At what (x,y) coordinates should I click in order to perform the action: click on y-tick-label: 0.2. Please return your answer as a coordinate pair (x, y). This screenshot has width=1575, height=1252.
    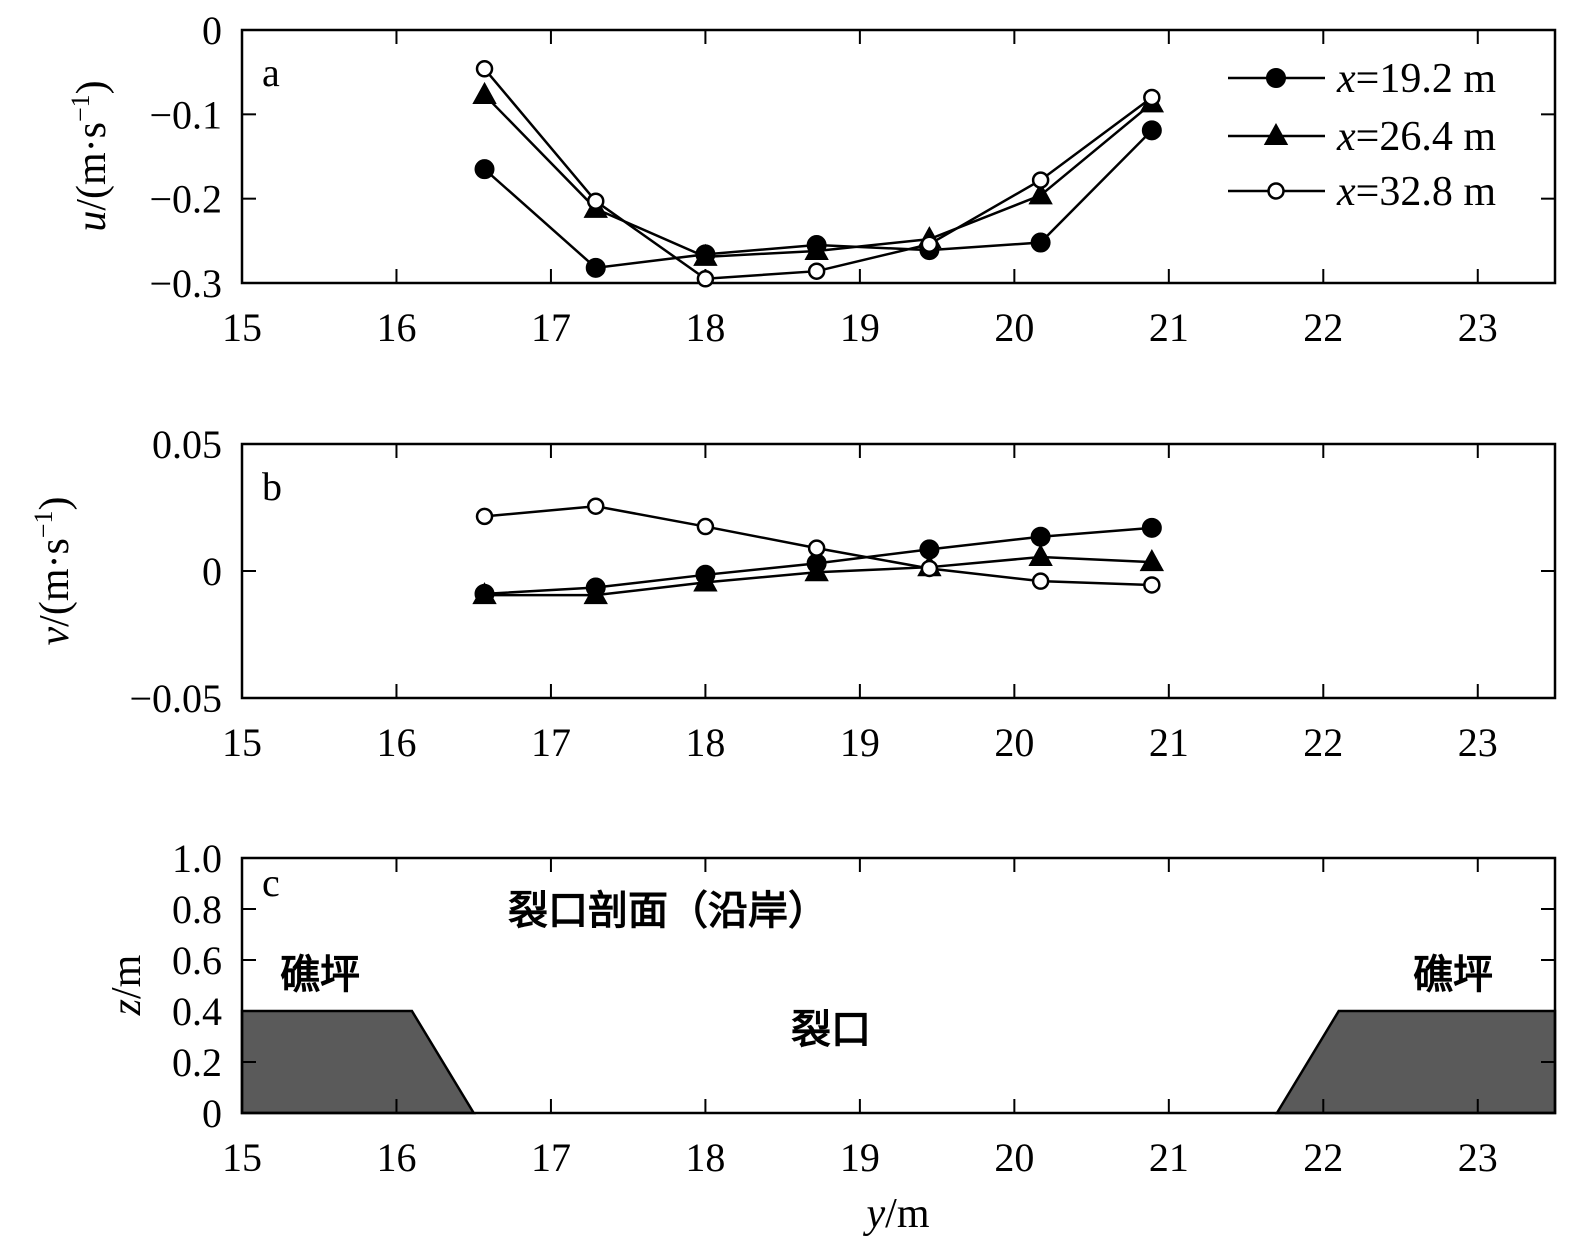
    Looking at the image, I should click on (197, 1062).